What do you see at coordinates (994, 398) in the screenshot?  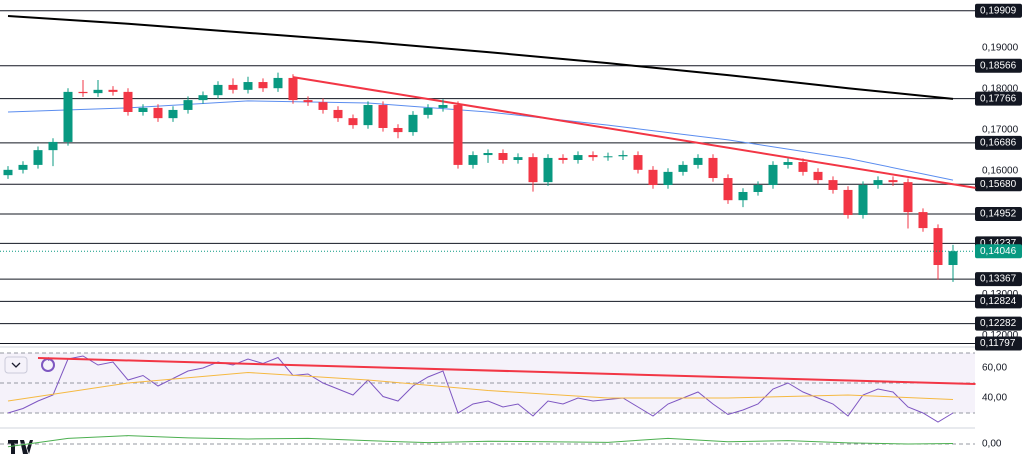 I see `y-tick-label: 40,00` at bounding box center [994, 398].